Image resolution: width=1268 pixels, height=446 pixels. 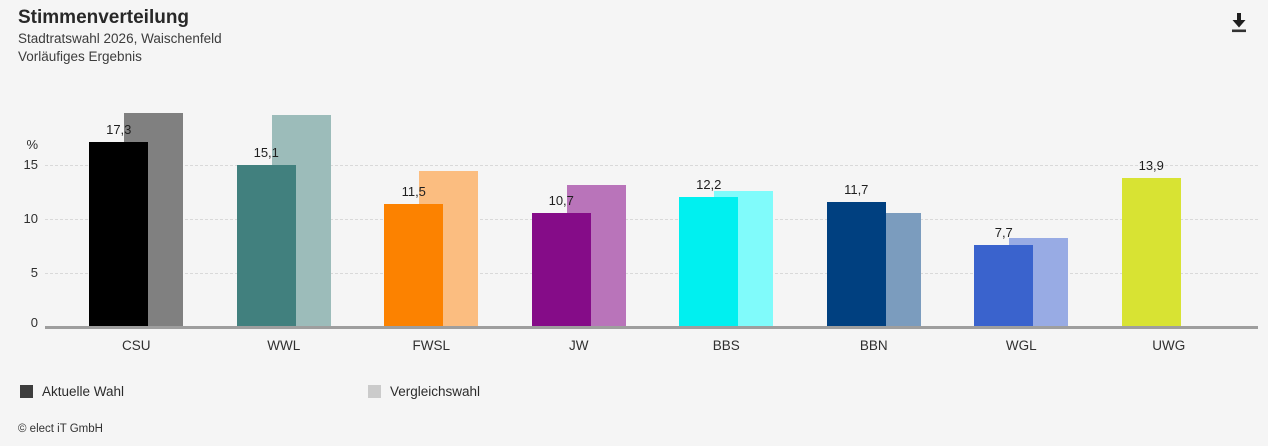 I want to click on bar-current-CSU, so click(x=119, y=235).